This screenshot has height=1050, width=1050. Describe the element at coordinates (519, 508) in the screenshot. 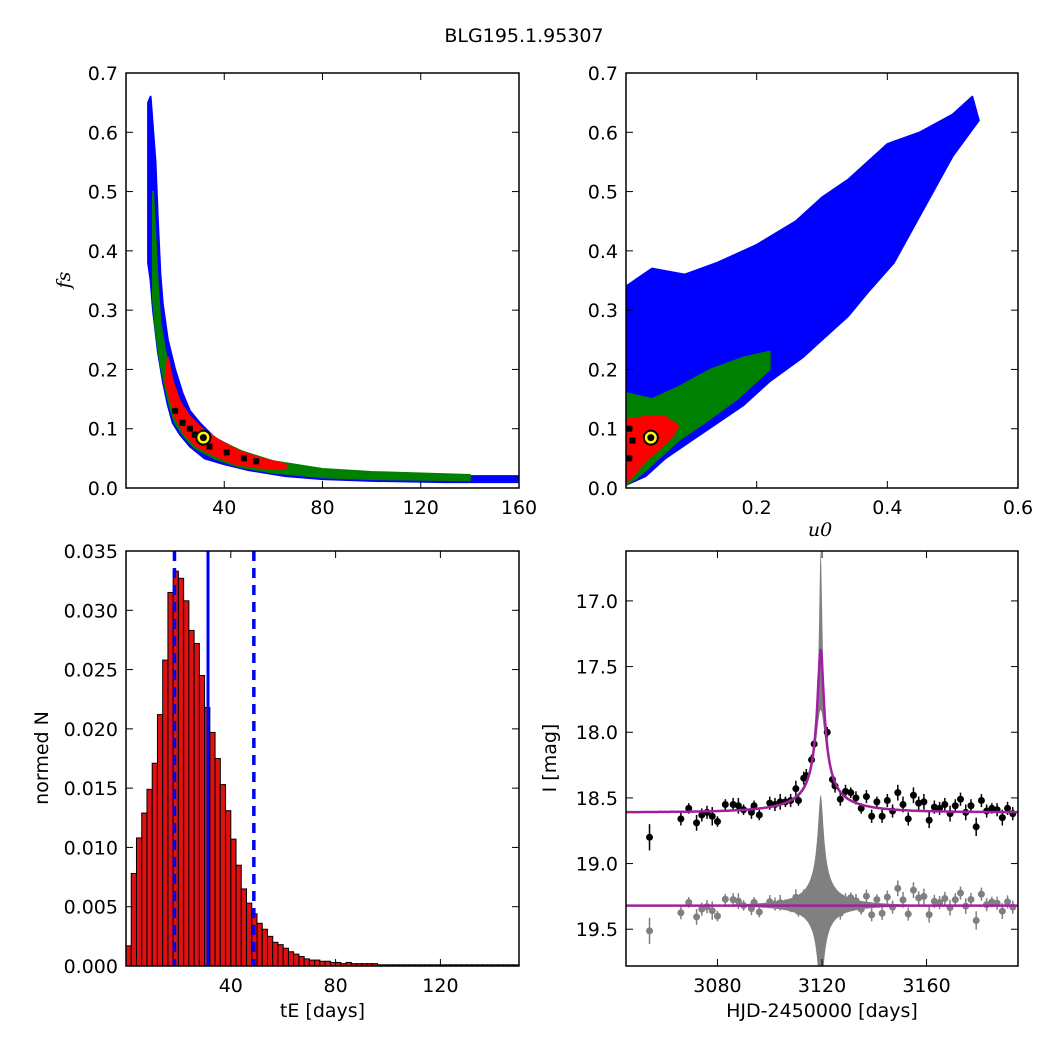

I see `x-tick-label: 160` at that location.